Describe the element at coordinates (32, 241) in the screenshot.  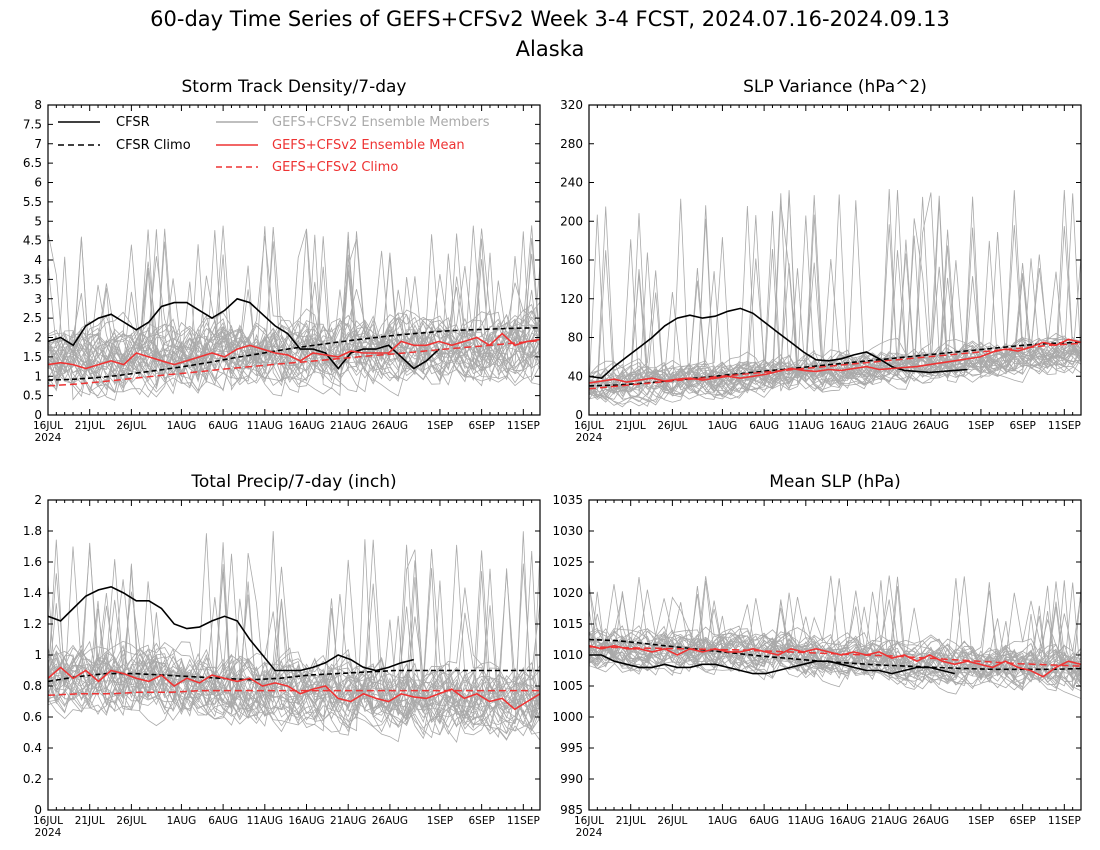
I see `y-tick-label: 4.5` at that location.